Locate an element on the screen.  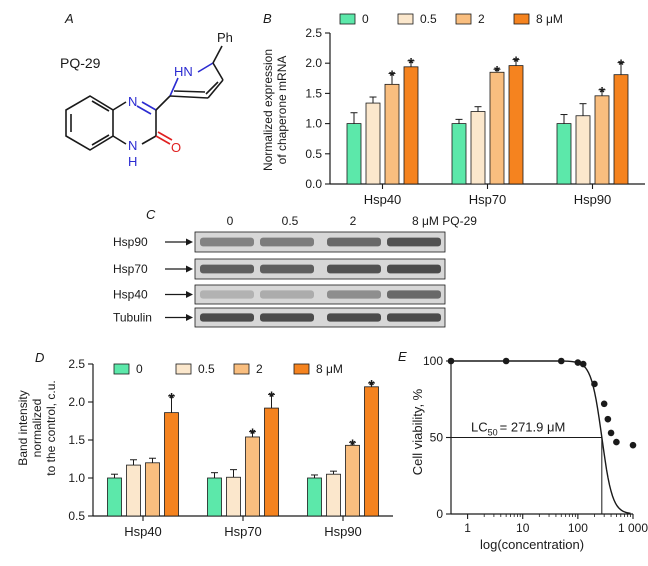
legend-b: 0 0.5 2 8 μM is located at coordinates (451, 19).